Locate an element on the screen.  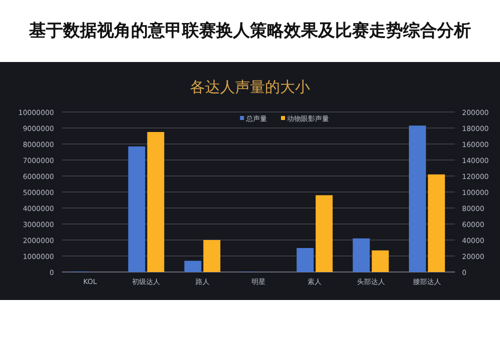
text: 基于数据视角的意甲联赛换人策略效果及比赛走势综合分析 is located at coordinates (249, 31).